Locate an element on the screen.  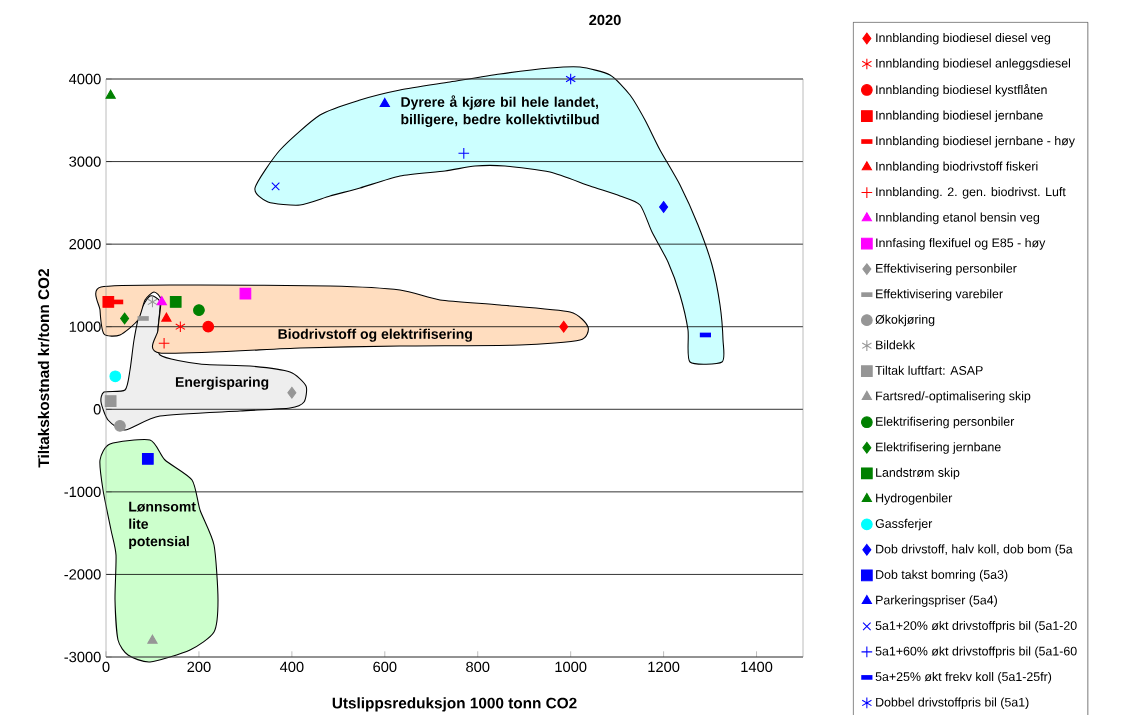
y-tick-label: 1000 is located at coordinates (85, 326).